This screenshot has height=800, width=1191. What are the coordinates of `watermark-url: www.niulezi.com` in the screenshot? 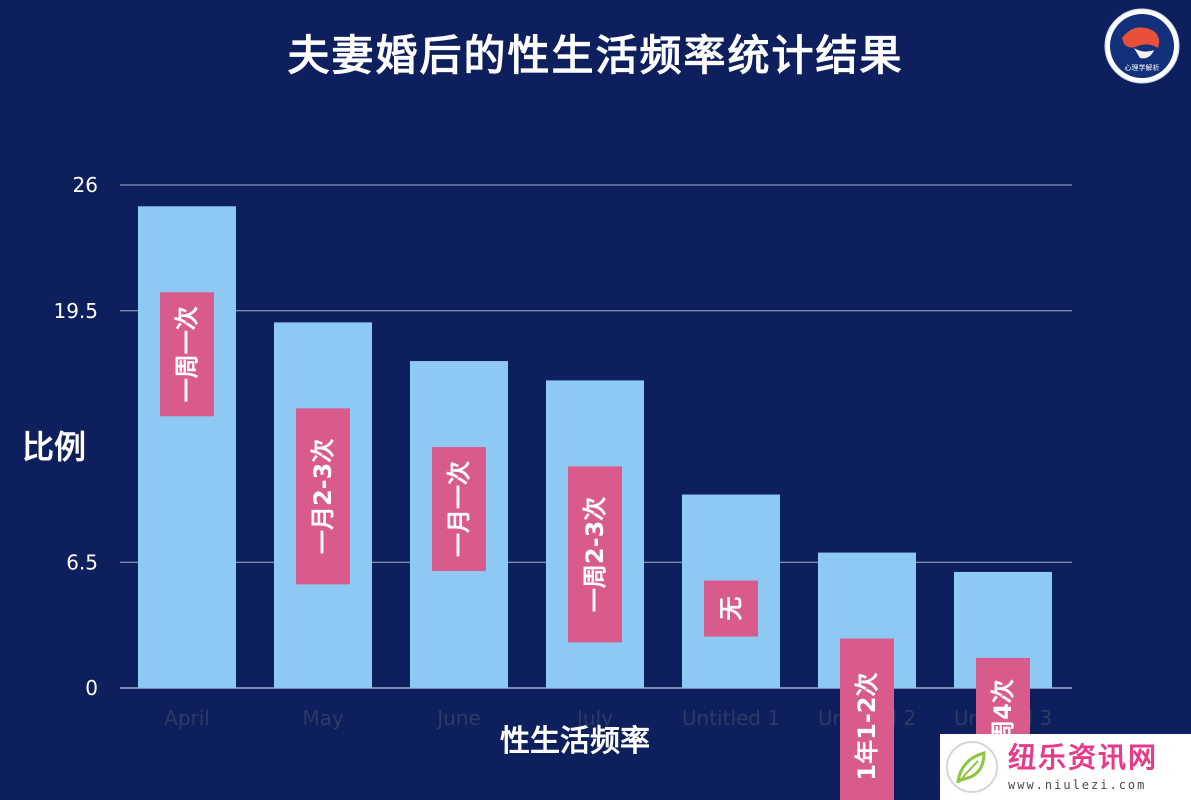 It's located at (1077, 785).